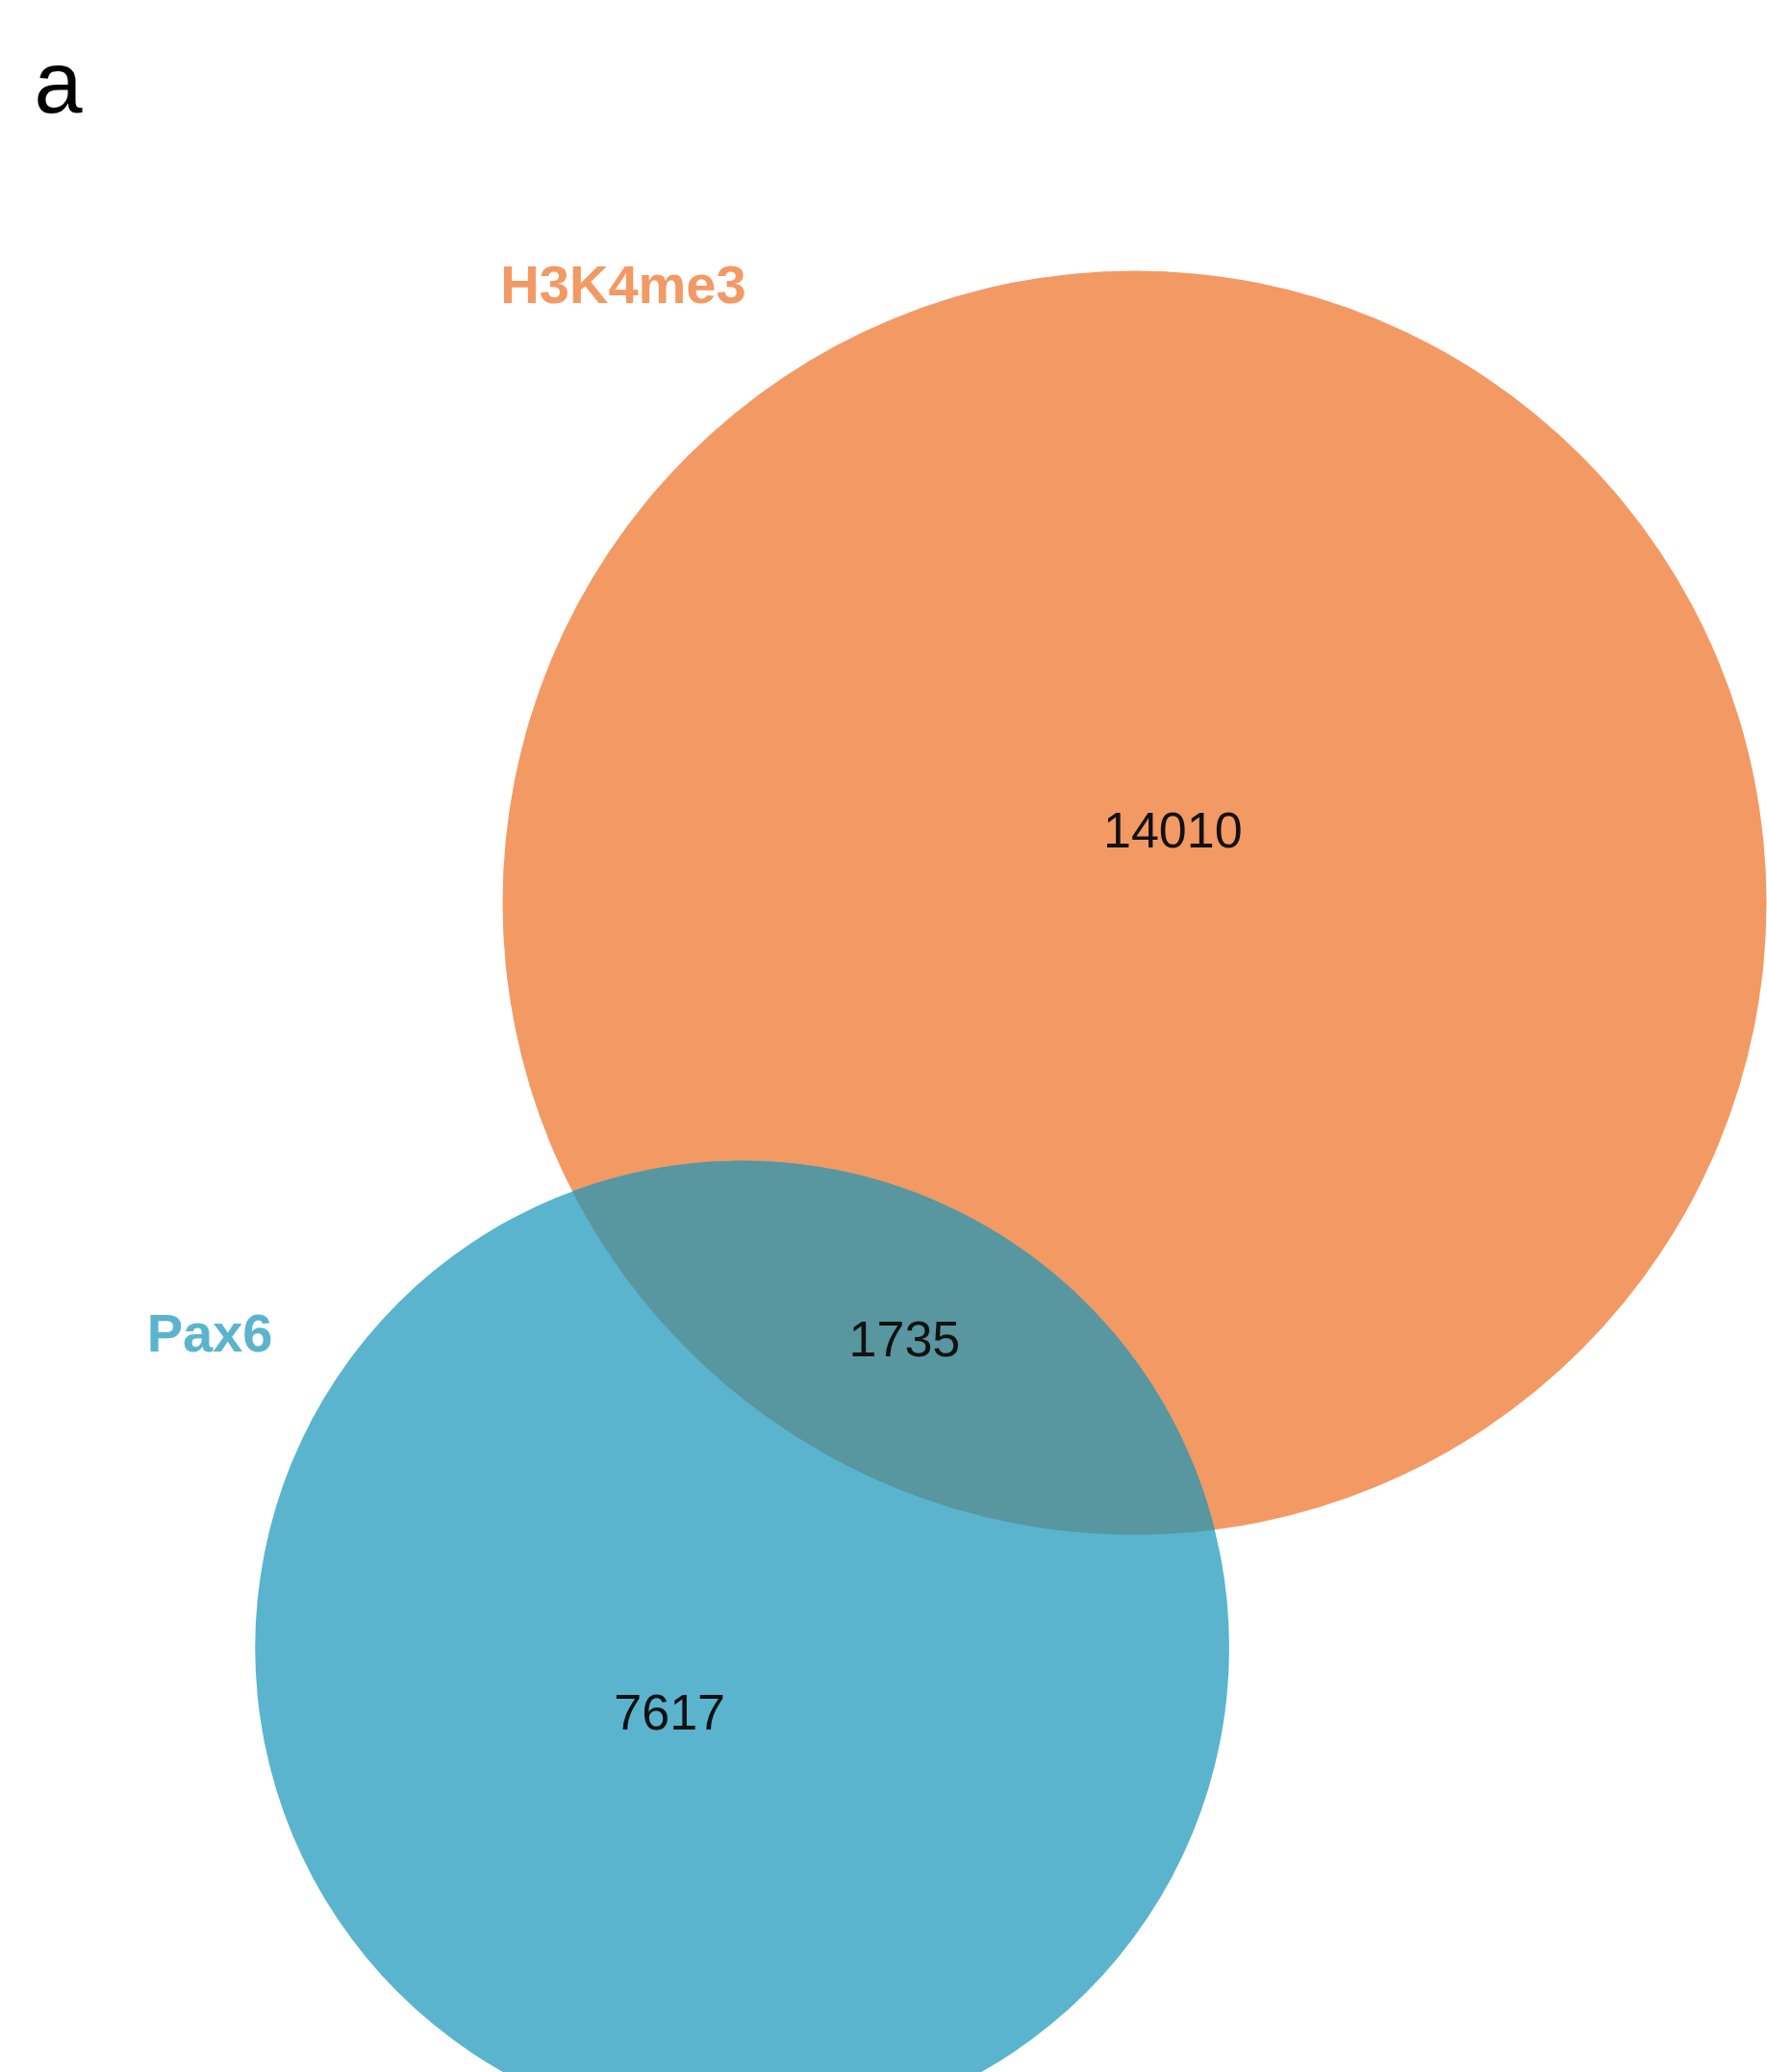 The image size is (1767, 2072). What do you see at coordinates (623, 284) in the screenshot?
I see `category-label: H3K4me3` at bounding box center [623, 284].